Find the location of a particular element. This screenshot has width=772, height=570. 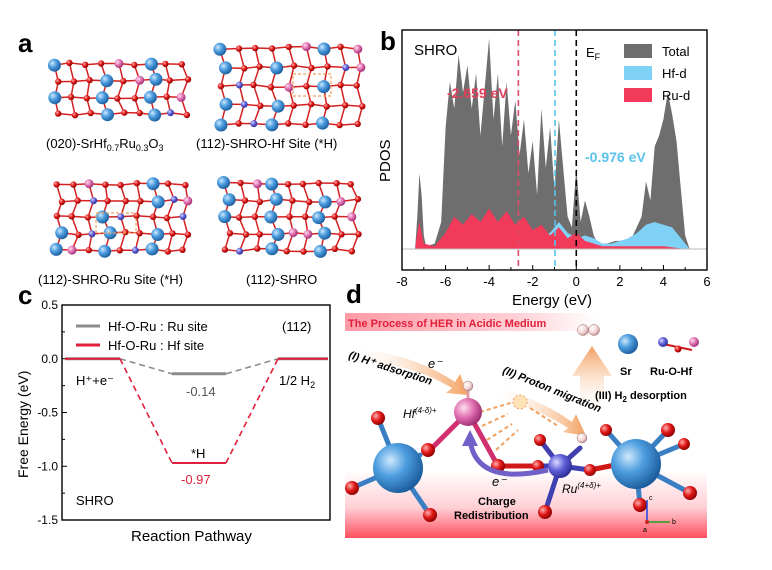

structure-112-ru-site is located at coordinates (121, 217).